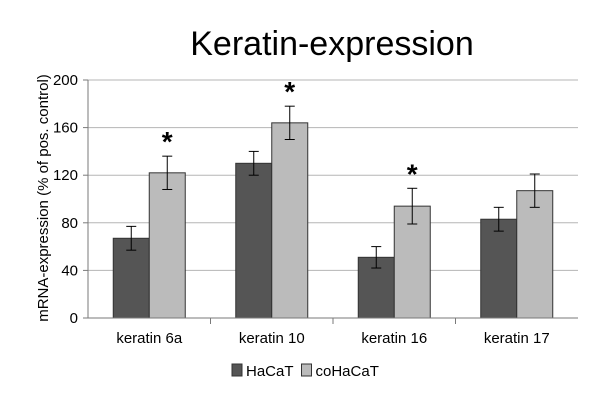 The image size is (600, 418). I want to click on significance-markers: * * *, so click(290, 132).